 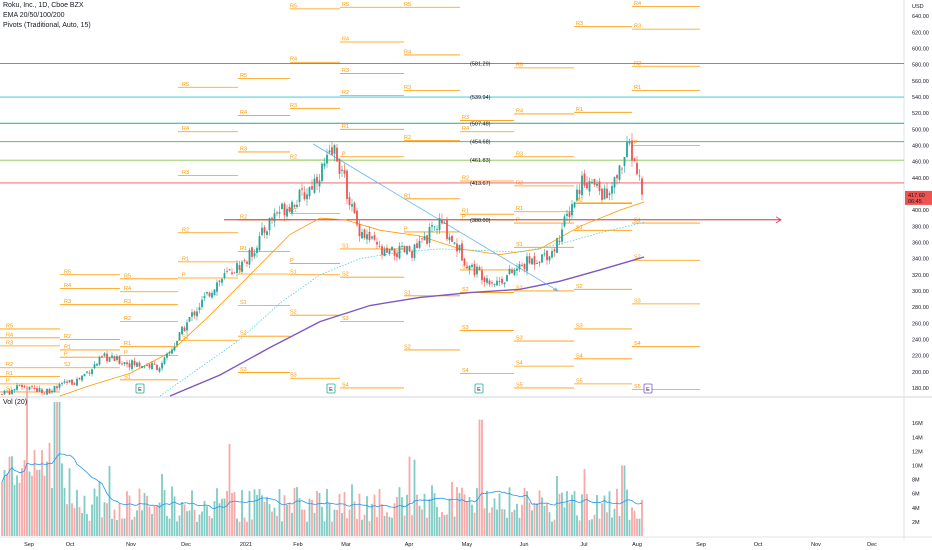 I want to click on price-tick-label: 640.00, so click(x=920, y=17).